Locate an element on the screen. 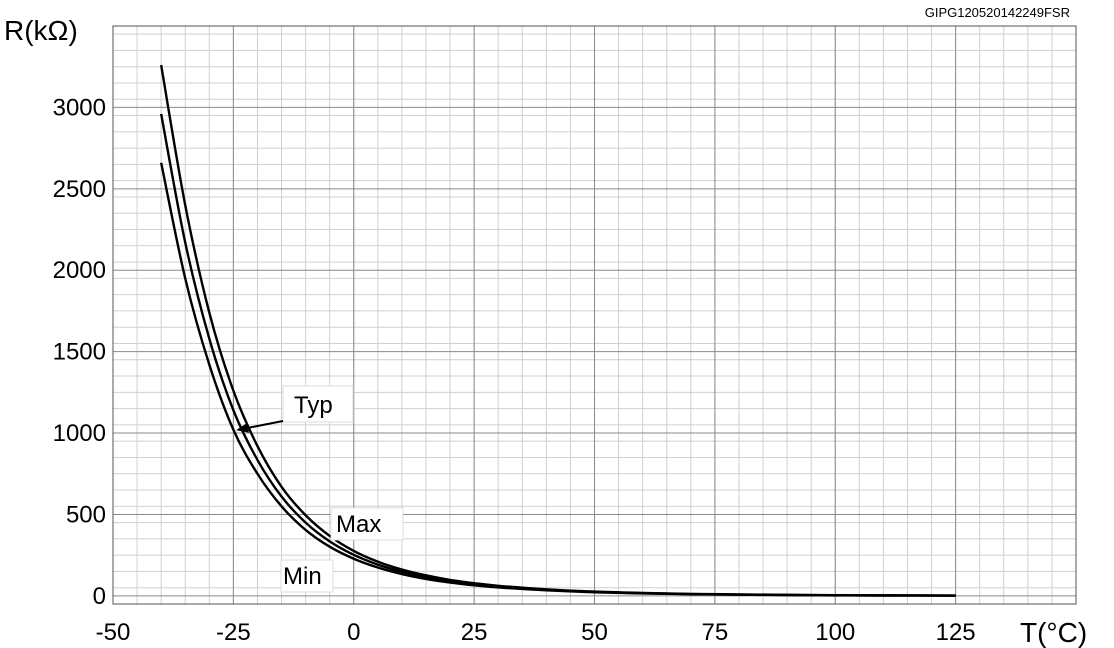 The image size is (1114, 648). y-tick-label: 2500 is located at coordinates (79, 189).